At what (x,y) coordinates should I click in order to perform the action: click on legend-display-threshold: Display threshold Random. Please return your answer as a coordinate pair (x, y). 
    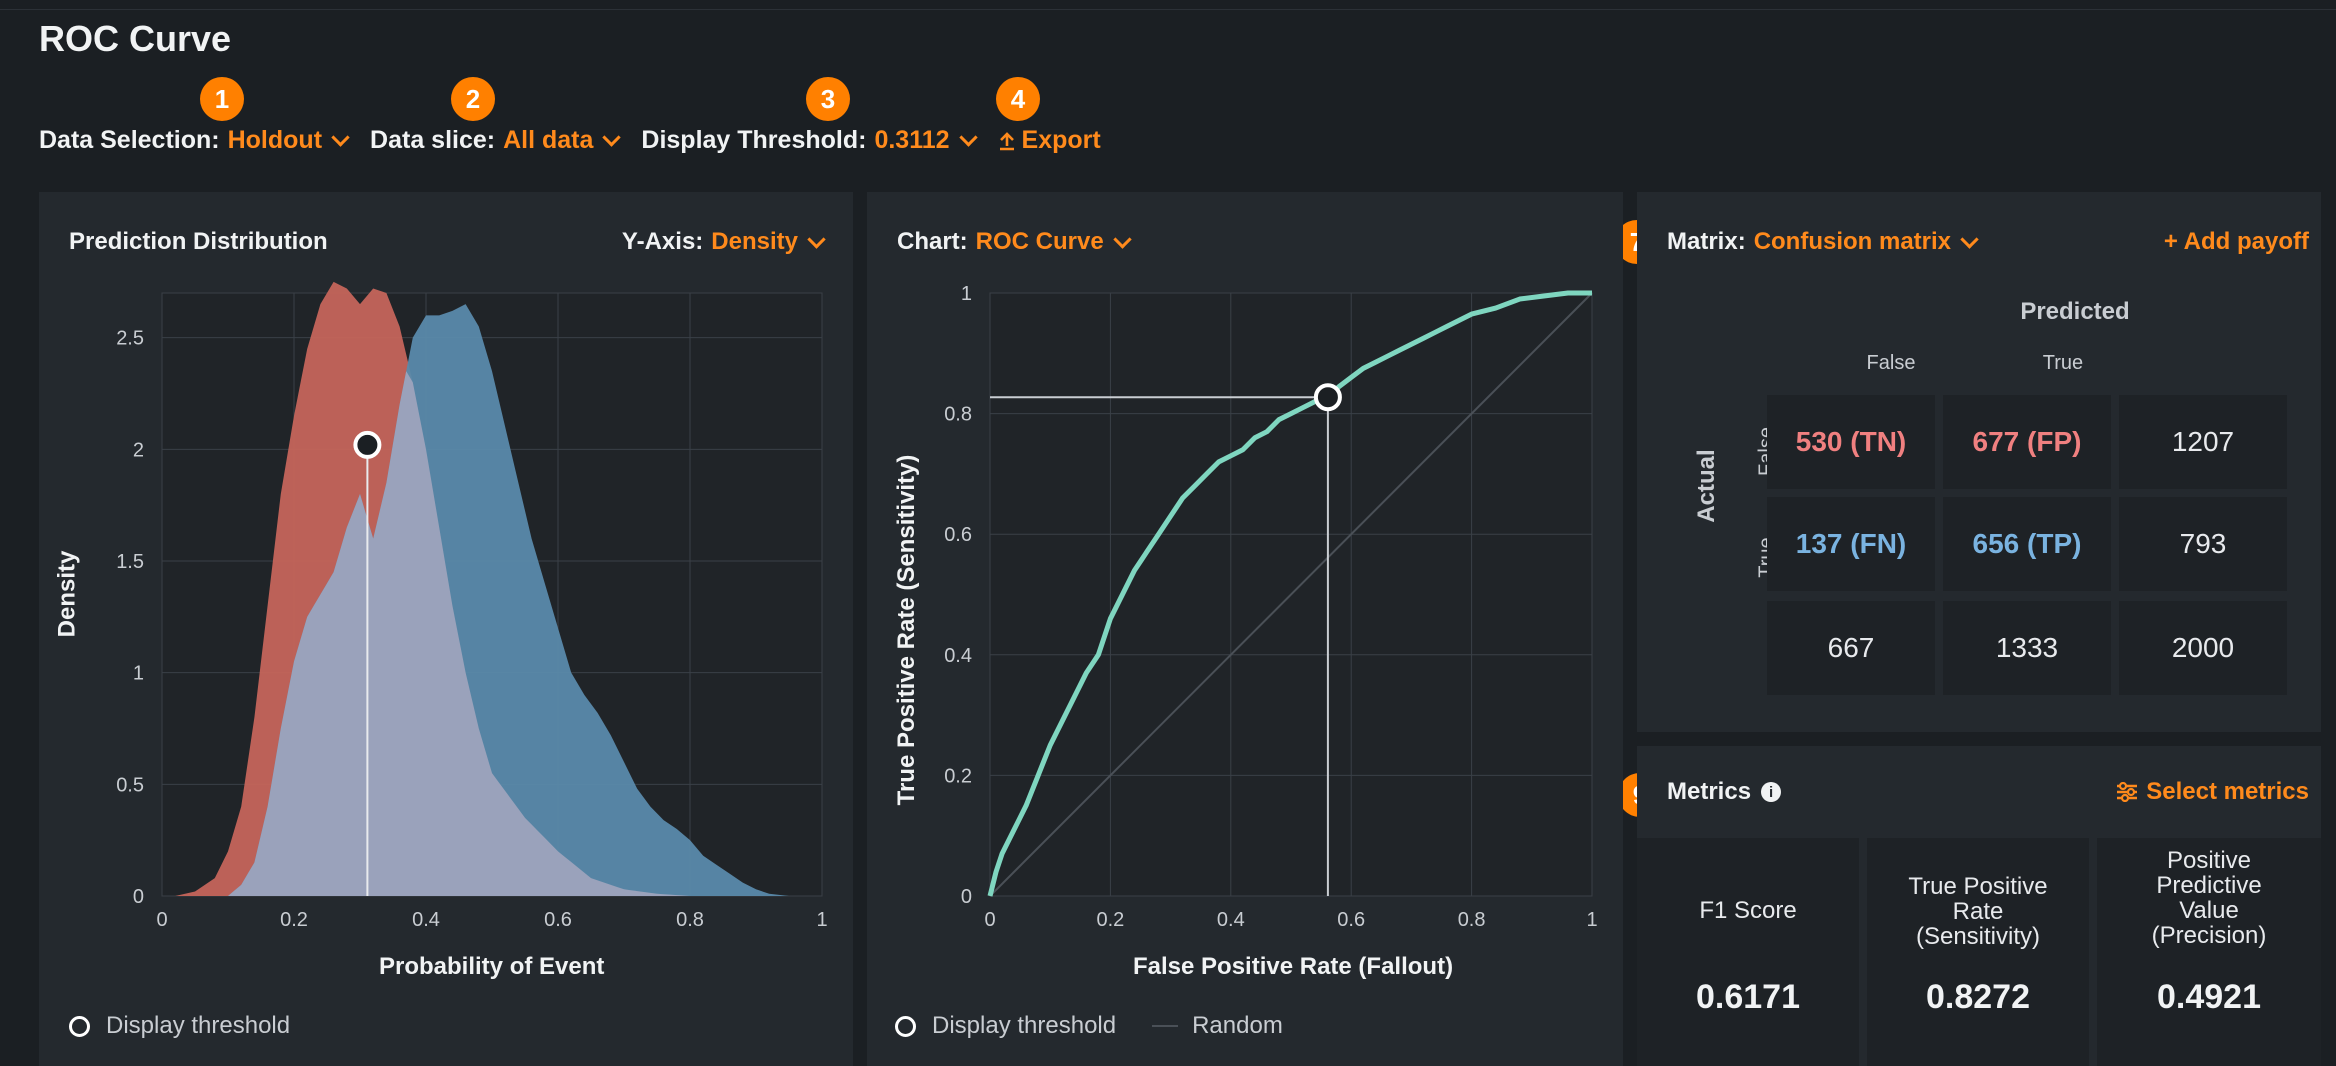
    Looking at the image, I should click on (1089, 1026).